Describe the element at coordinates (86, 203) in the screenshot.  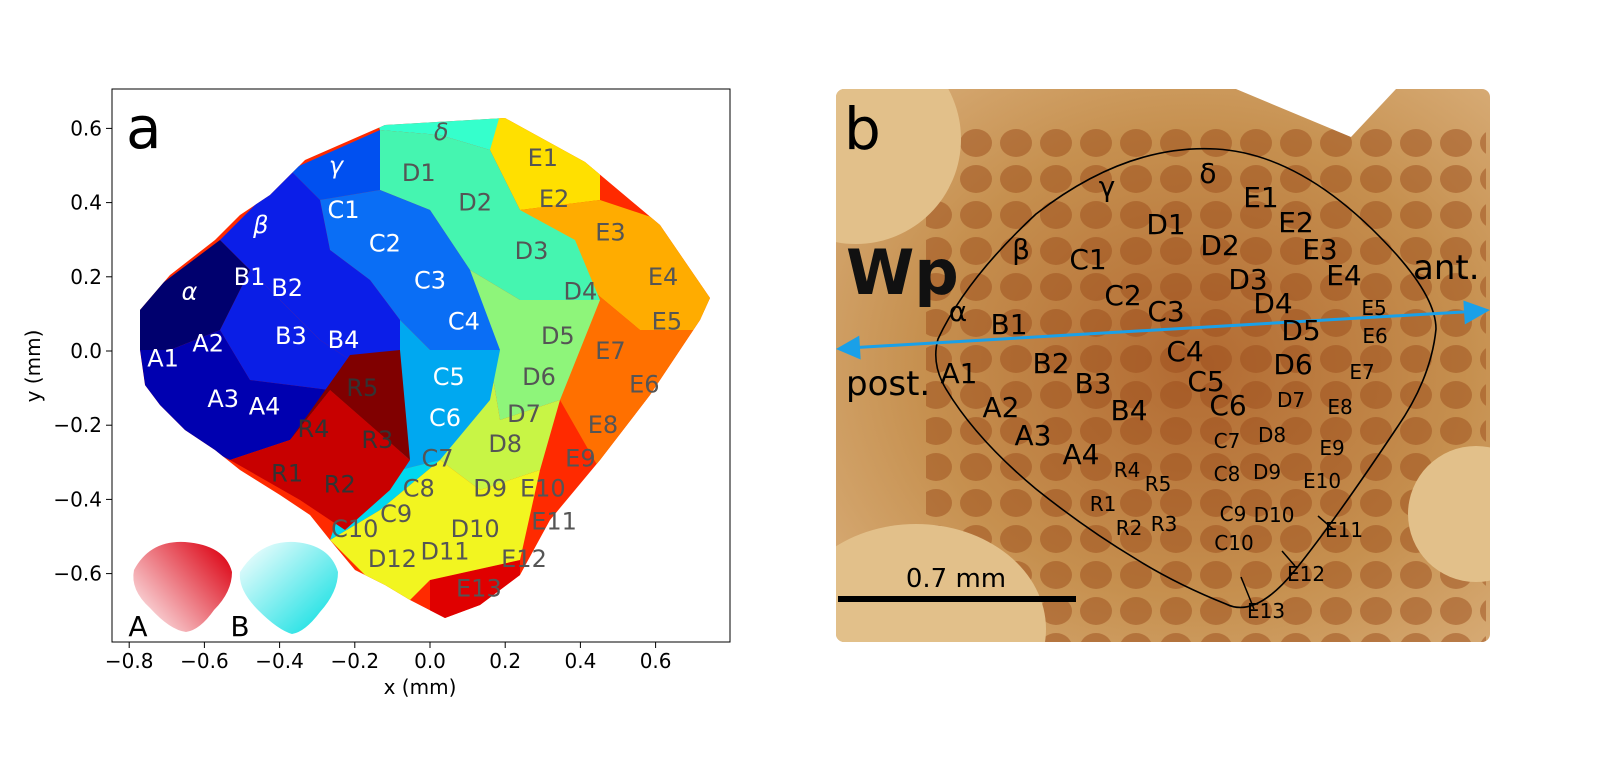
I see `y-tick-label: 0.4` at that location.